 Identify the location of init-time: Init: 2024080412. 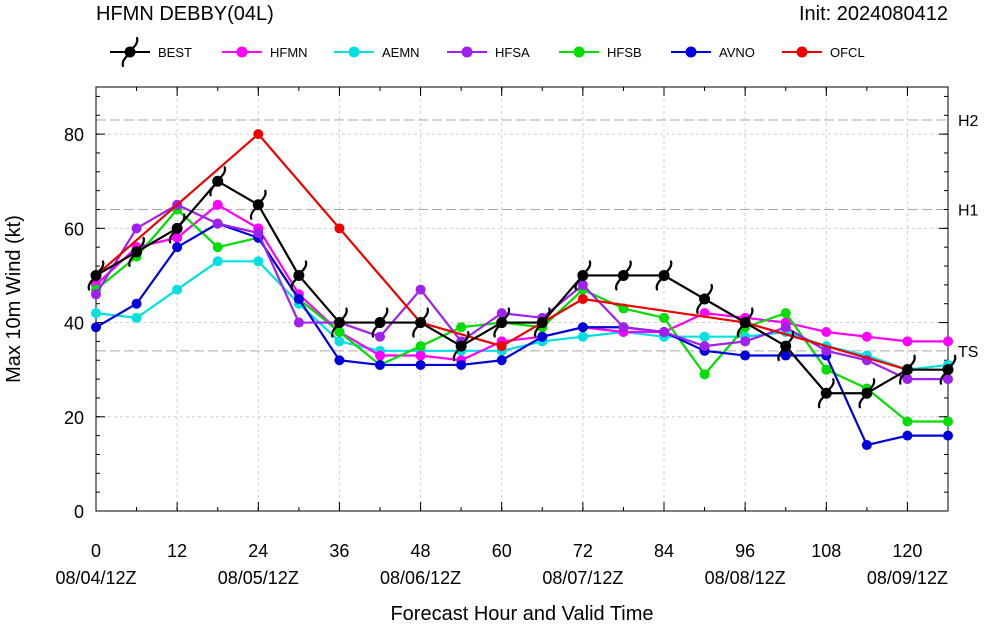
(873, 14).